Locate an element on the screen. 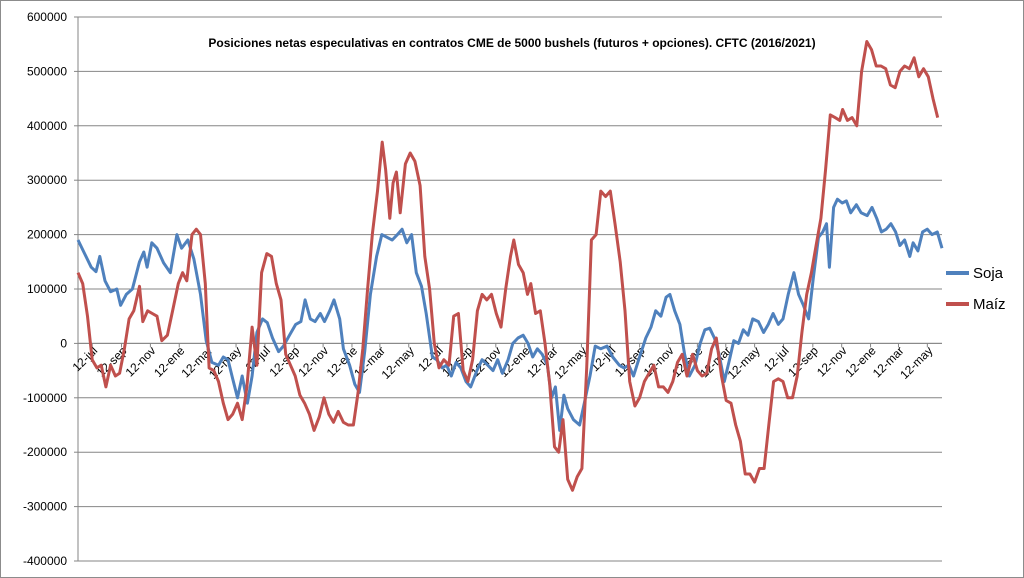  y-tick-label: 200000 is located at coordinates (47, 235).